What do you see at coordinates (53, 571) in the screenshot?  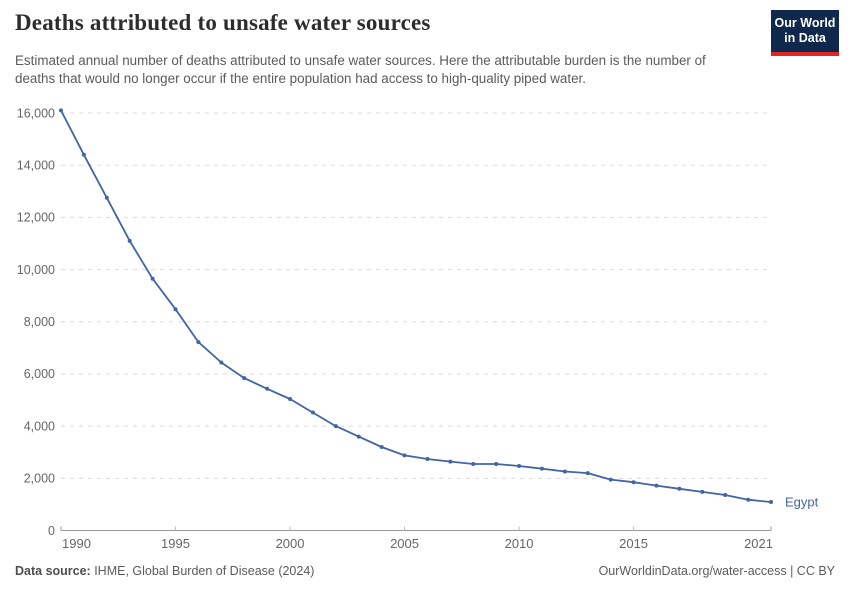 I see `data-source-label: Data source:` at bounding box center [53, 571].